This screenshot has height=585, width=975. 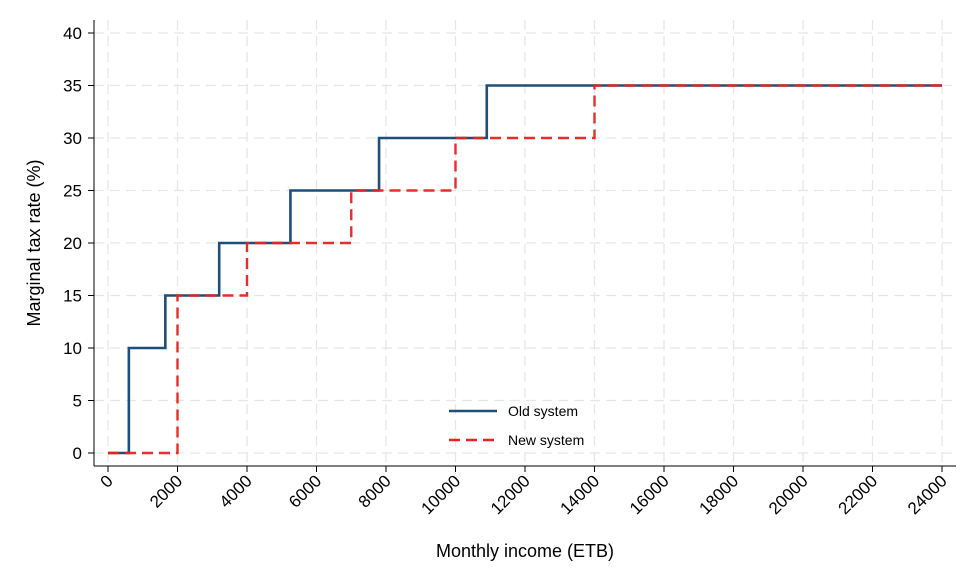 What do you see at coordinates (525, 551) in the screenshot?
I see `x-axis-title: Monthly income (ETB)` at bounding box center [525, 551].